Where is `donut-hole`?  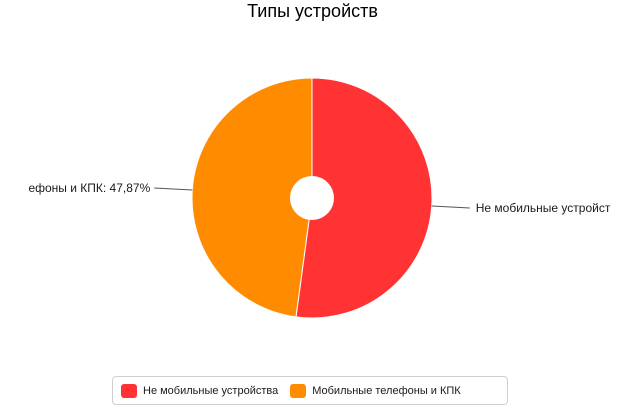
donut-hole is located at coordinates (312, 198).